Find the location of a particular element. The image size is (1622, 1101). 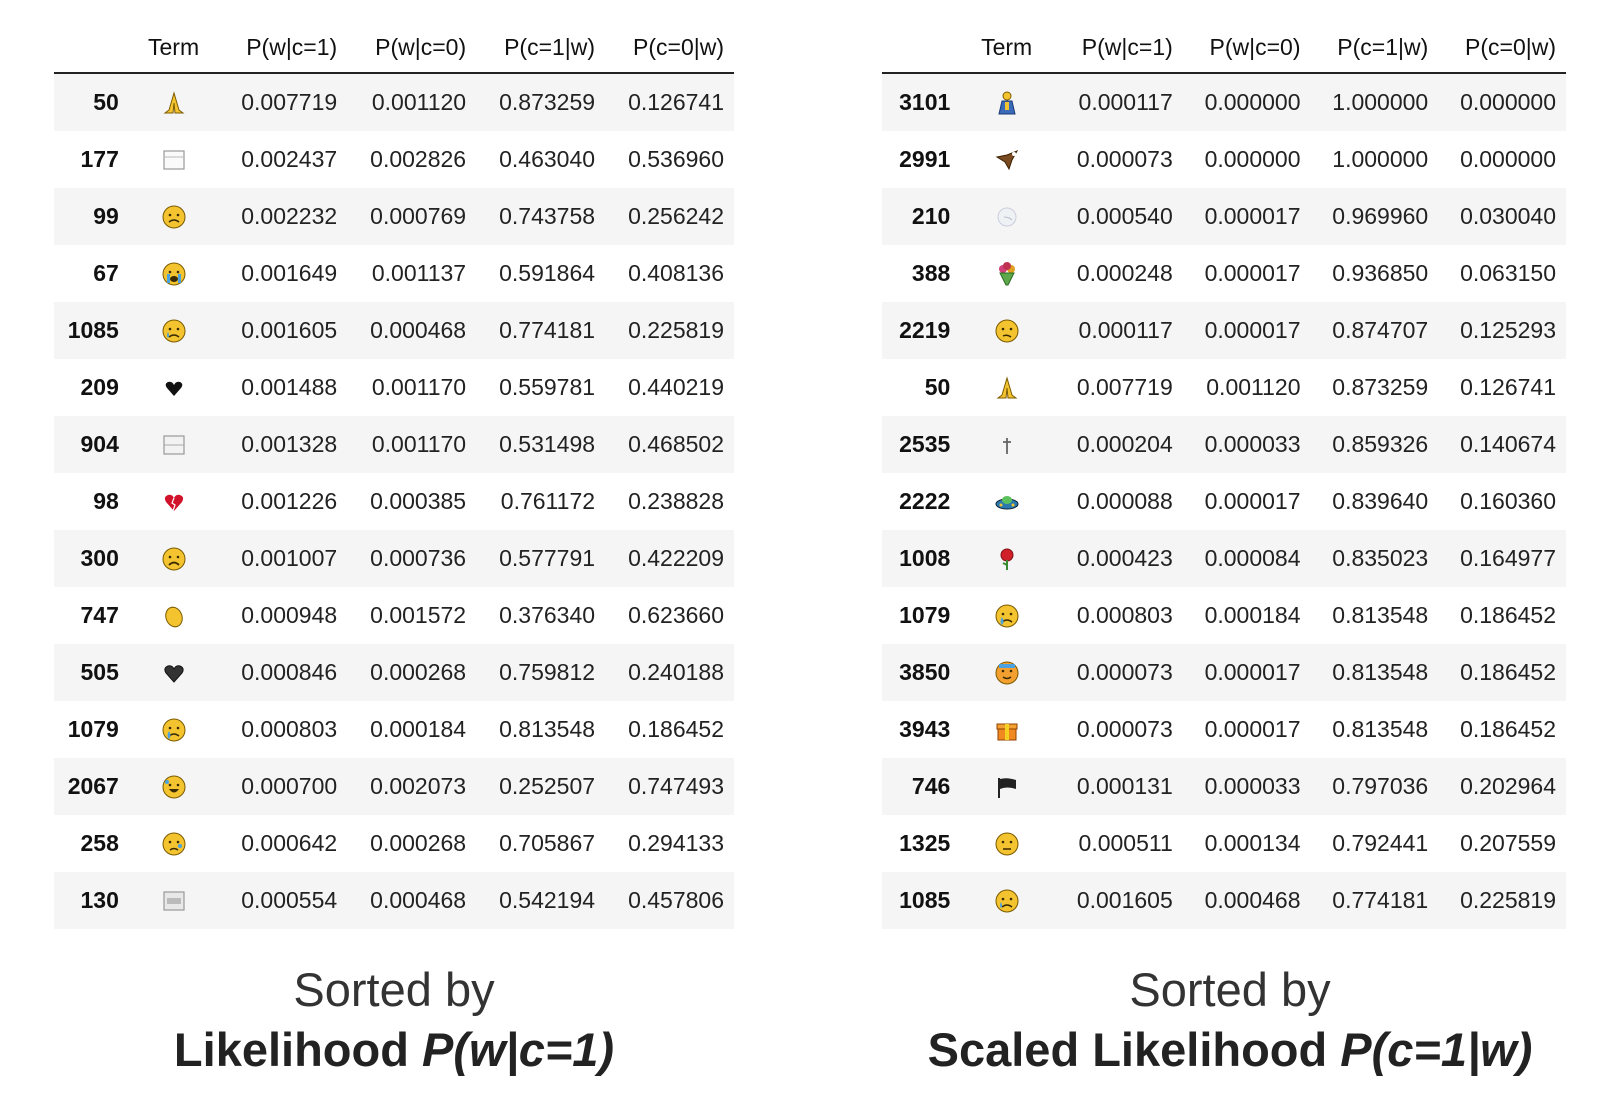

row-index: 98 is located at coordinates (106, 501).